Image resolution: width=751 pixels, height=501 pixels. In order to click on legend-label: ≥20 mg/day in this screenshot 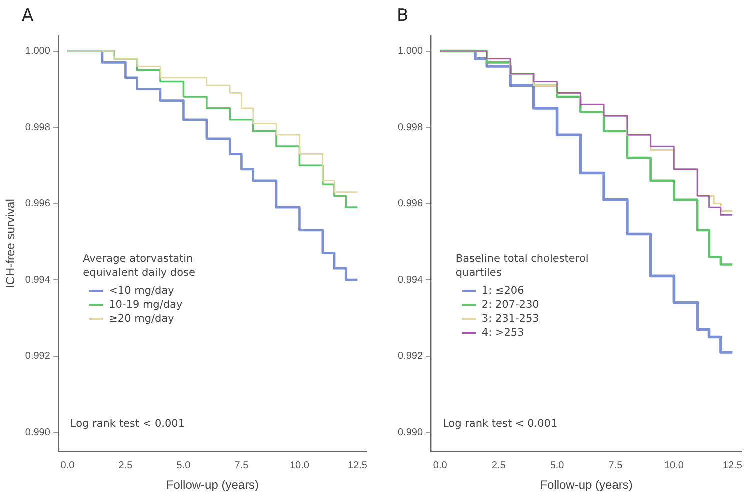, I will do `click(141, 319)`.